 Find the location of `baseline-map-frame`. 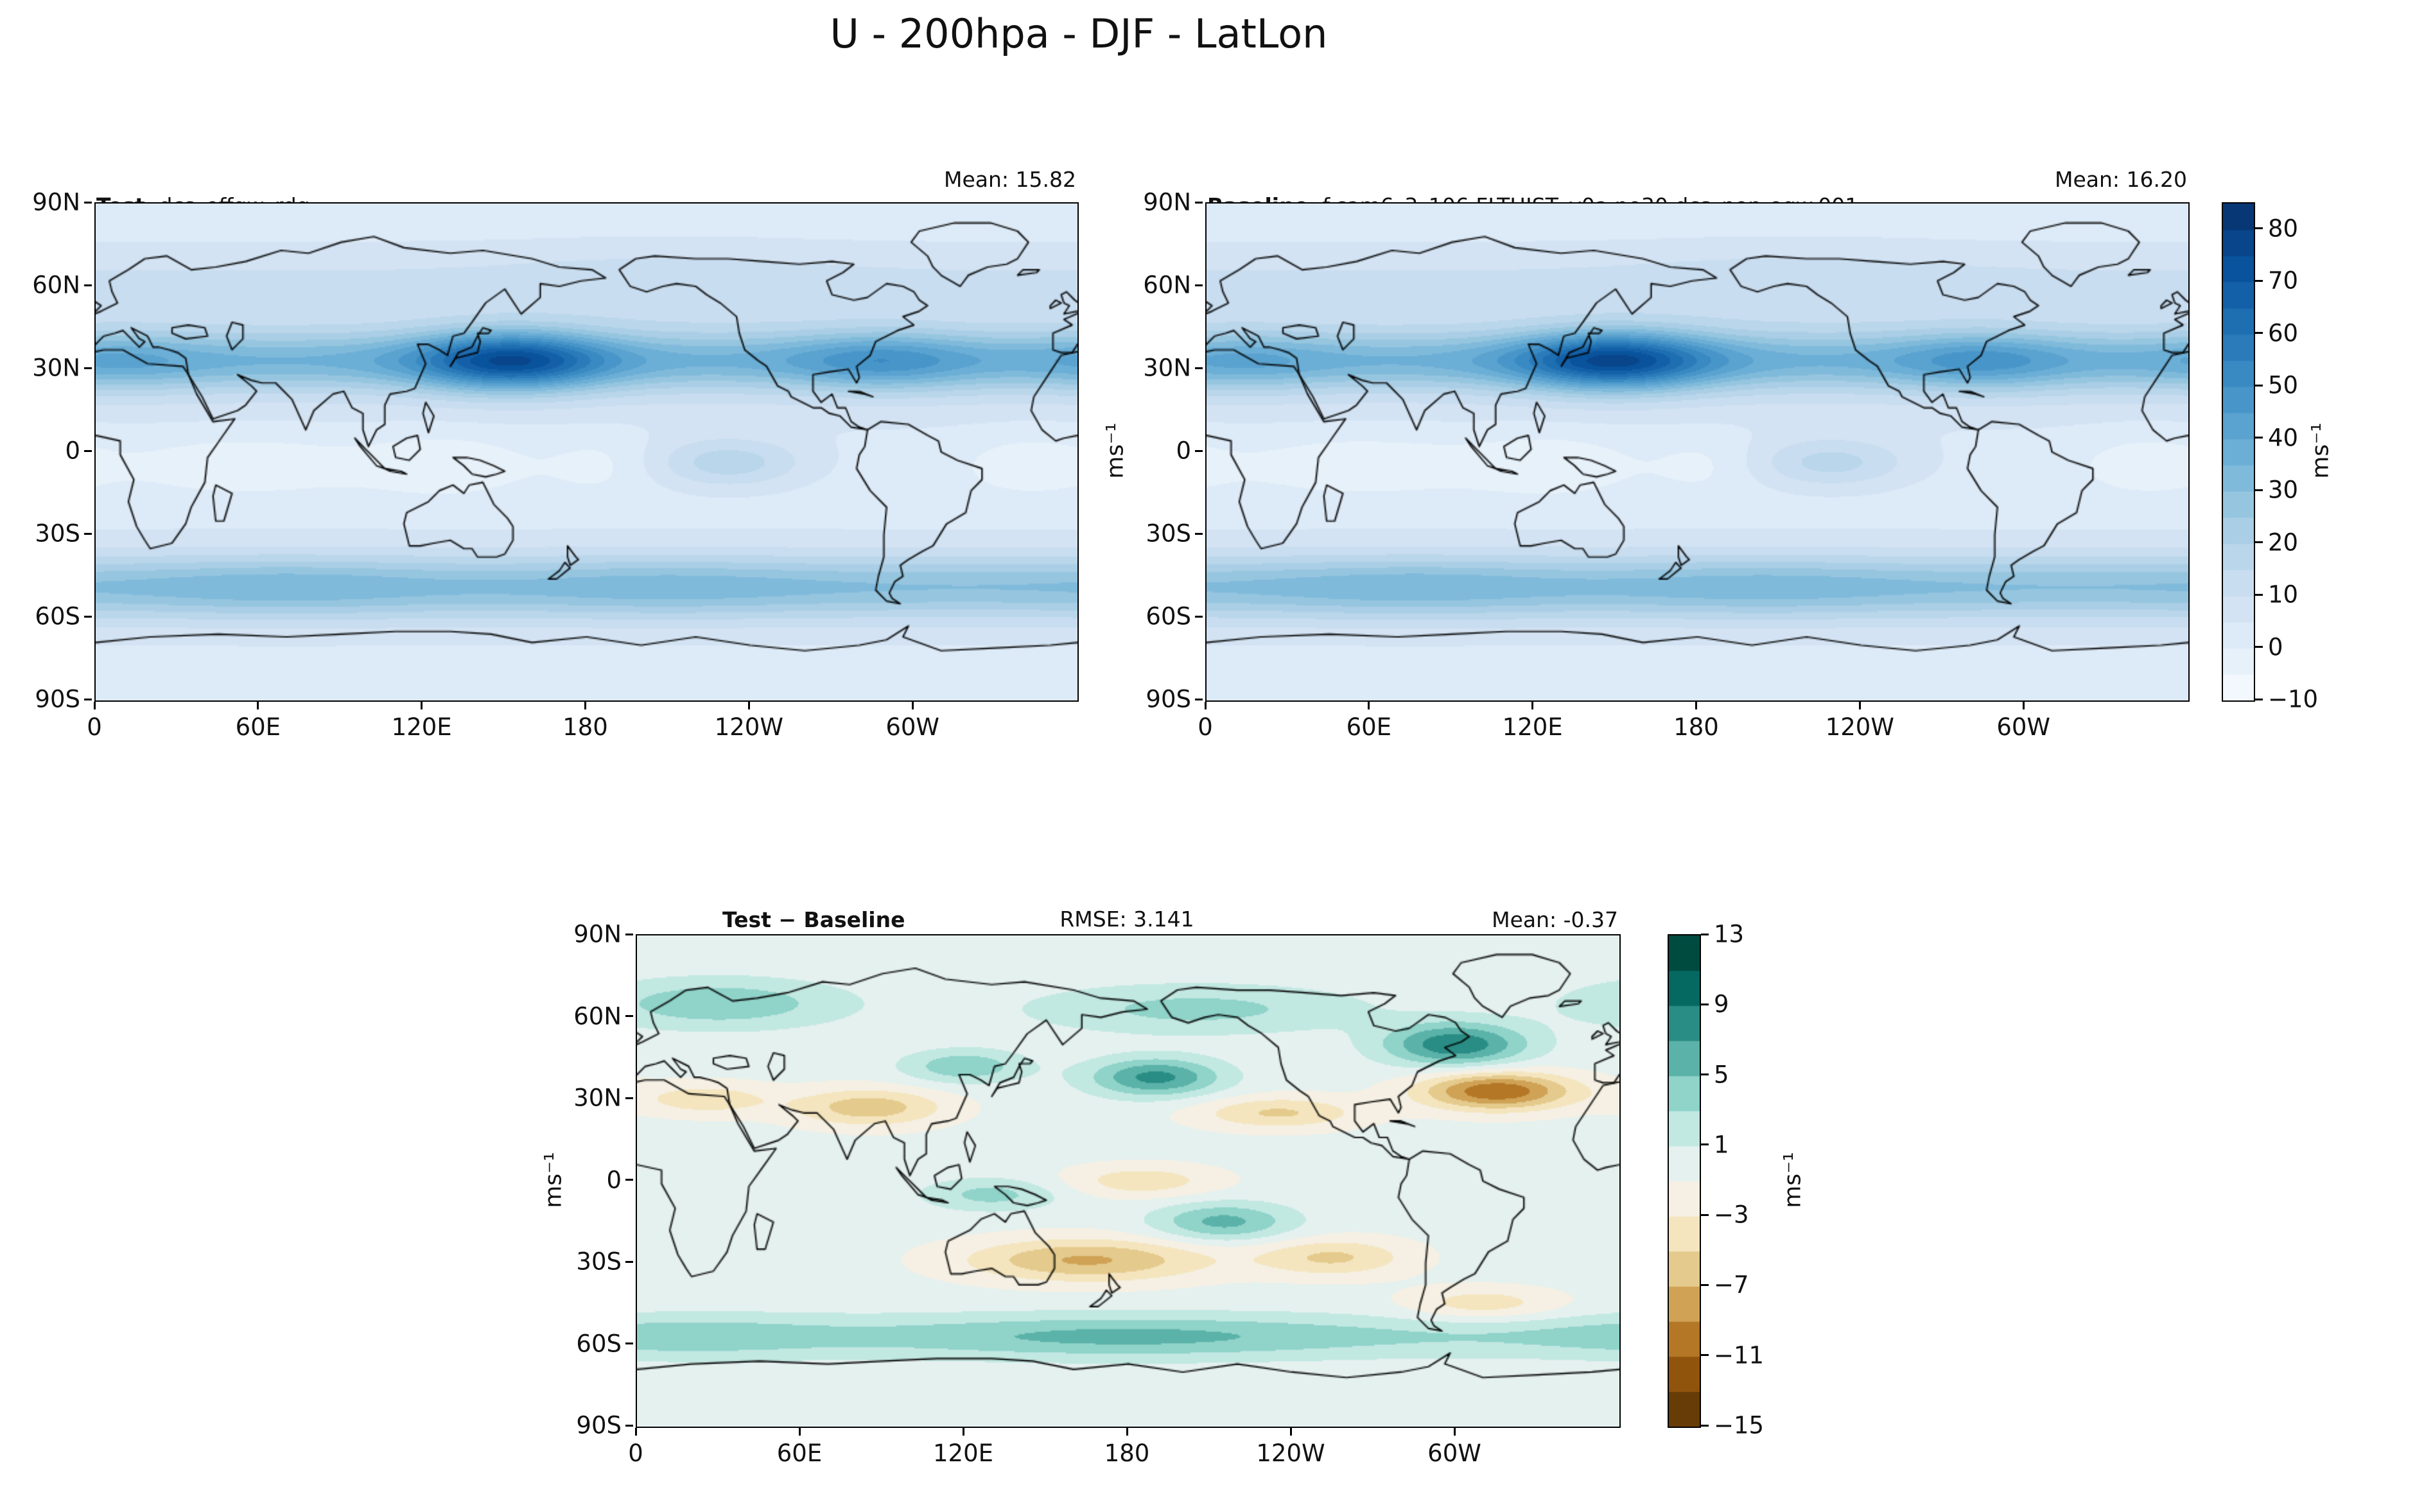

baseline-map-frame is located at coordinates (1697, 452).